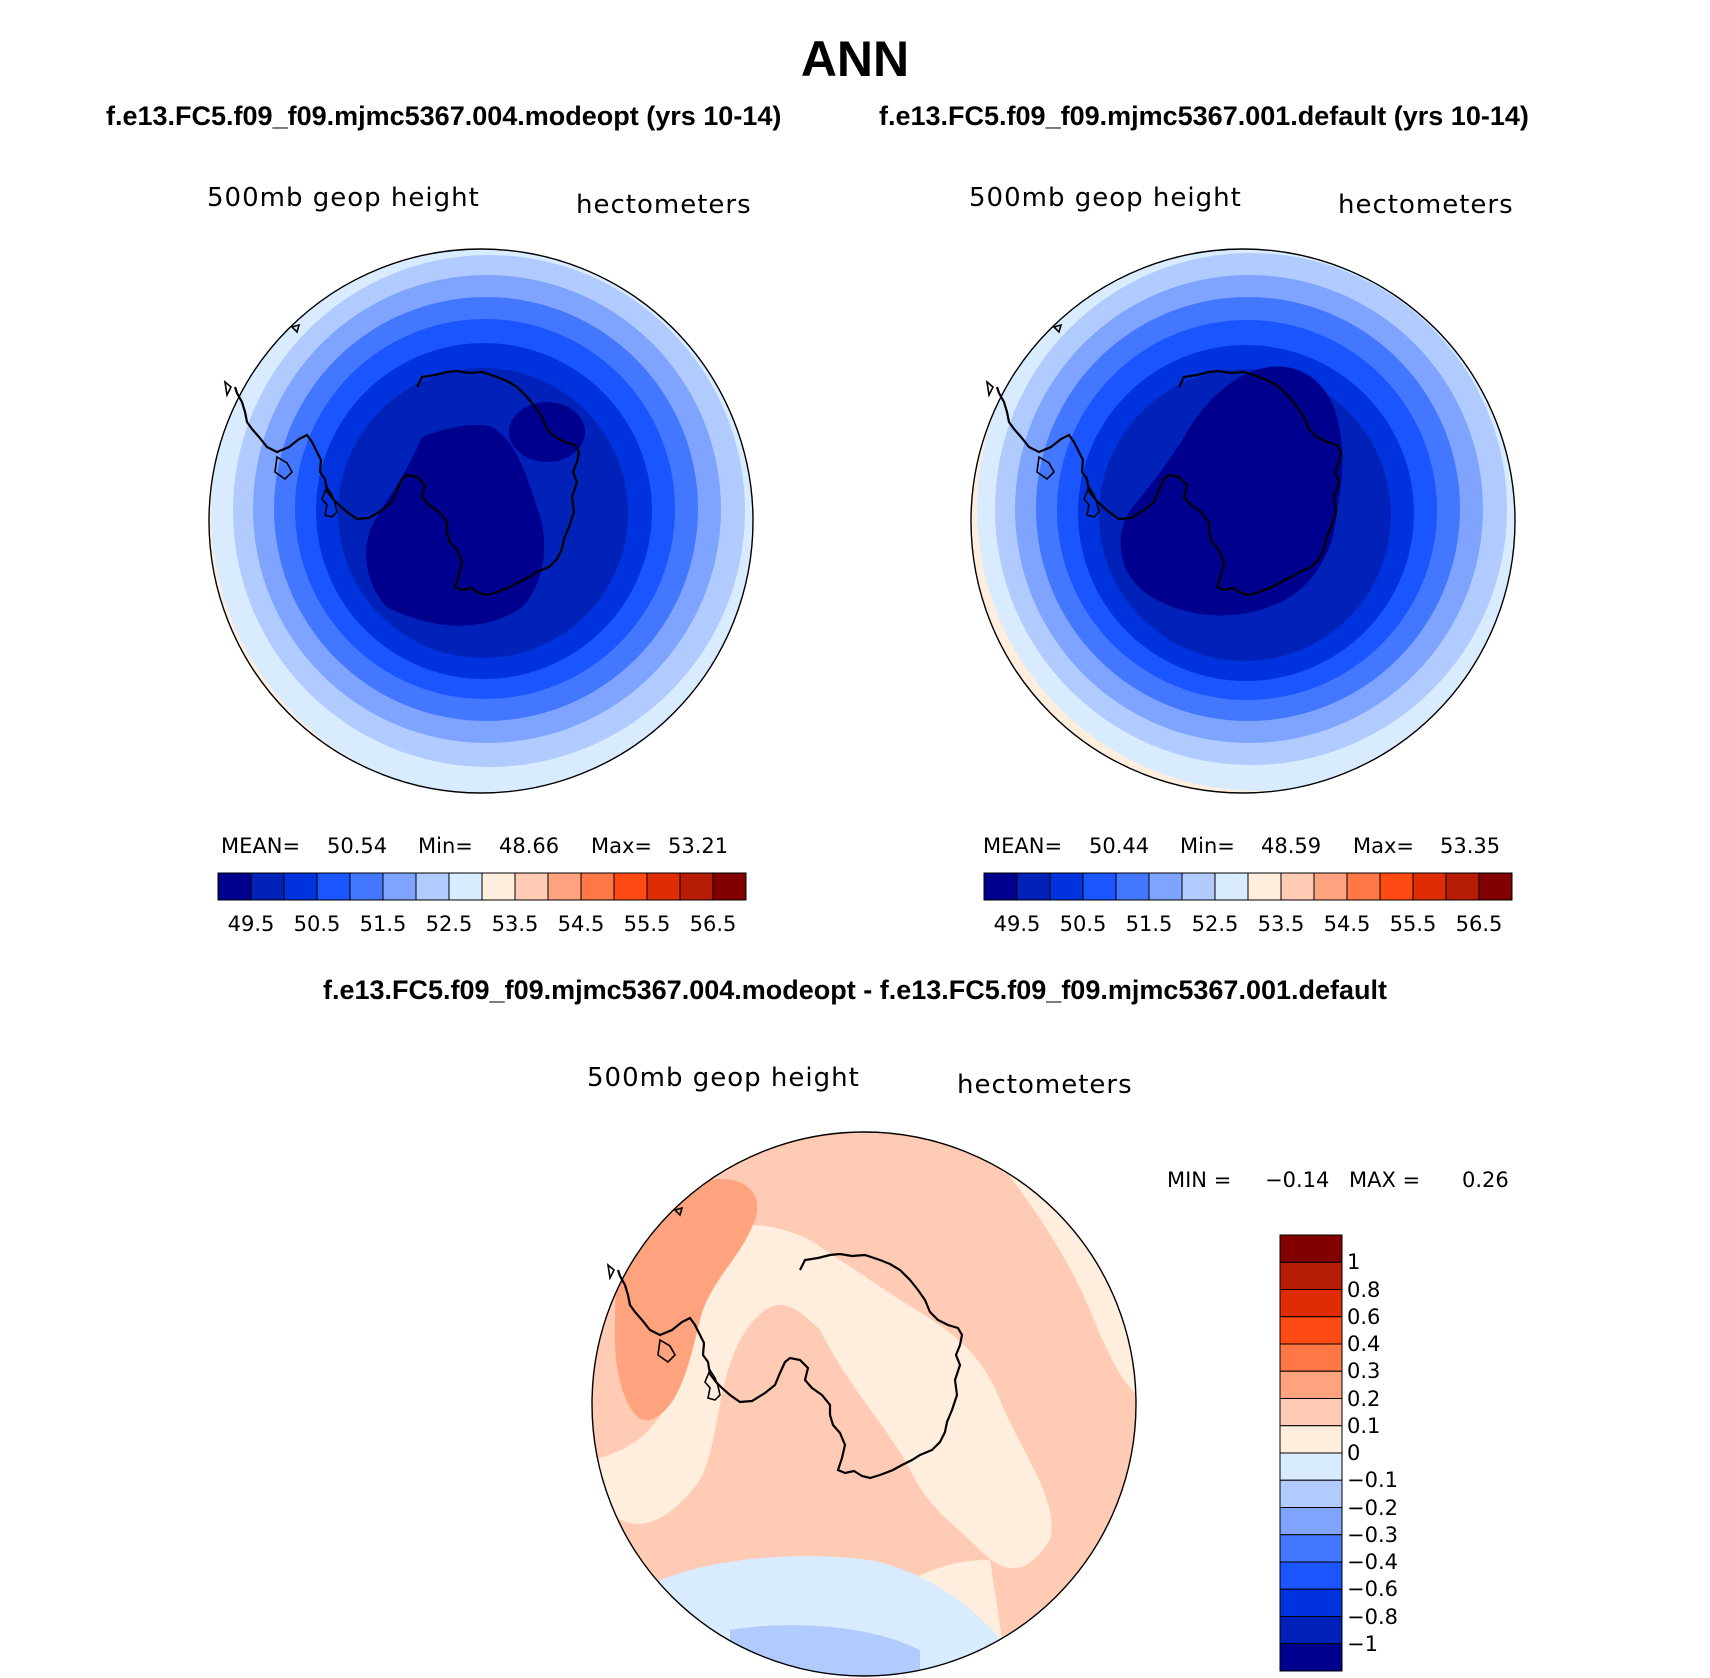  What do you see at coordinates (1243, 521) in the screenshot?
I see `right-polar-map` at bounding box center [1243, 521].